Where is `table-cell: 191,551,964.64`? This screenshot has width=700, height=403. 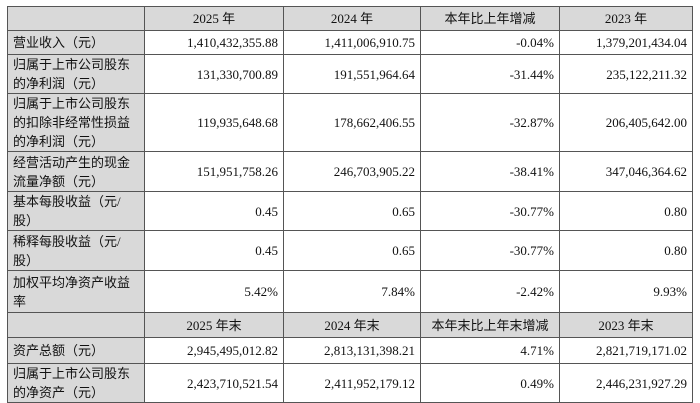 table-cell: 191,551,964.64 is located at coordinates (352, 74).